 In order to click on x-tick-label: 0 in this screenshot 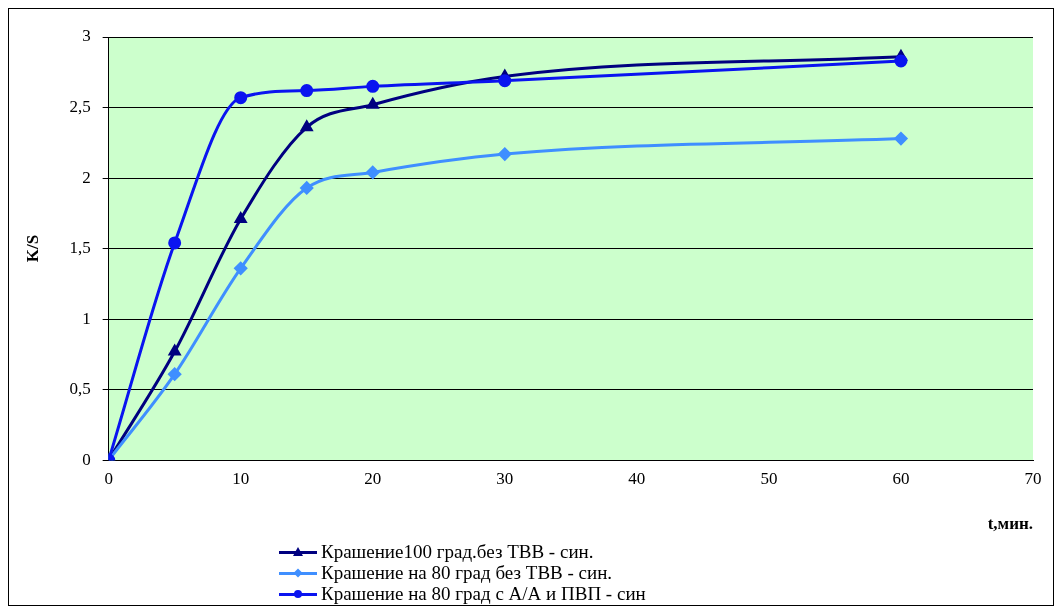, I will do `click(108, 478)`.